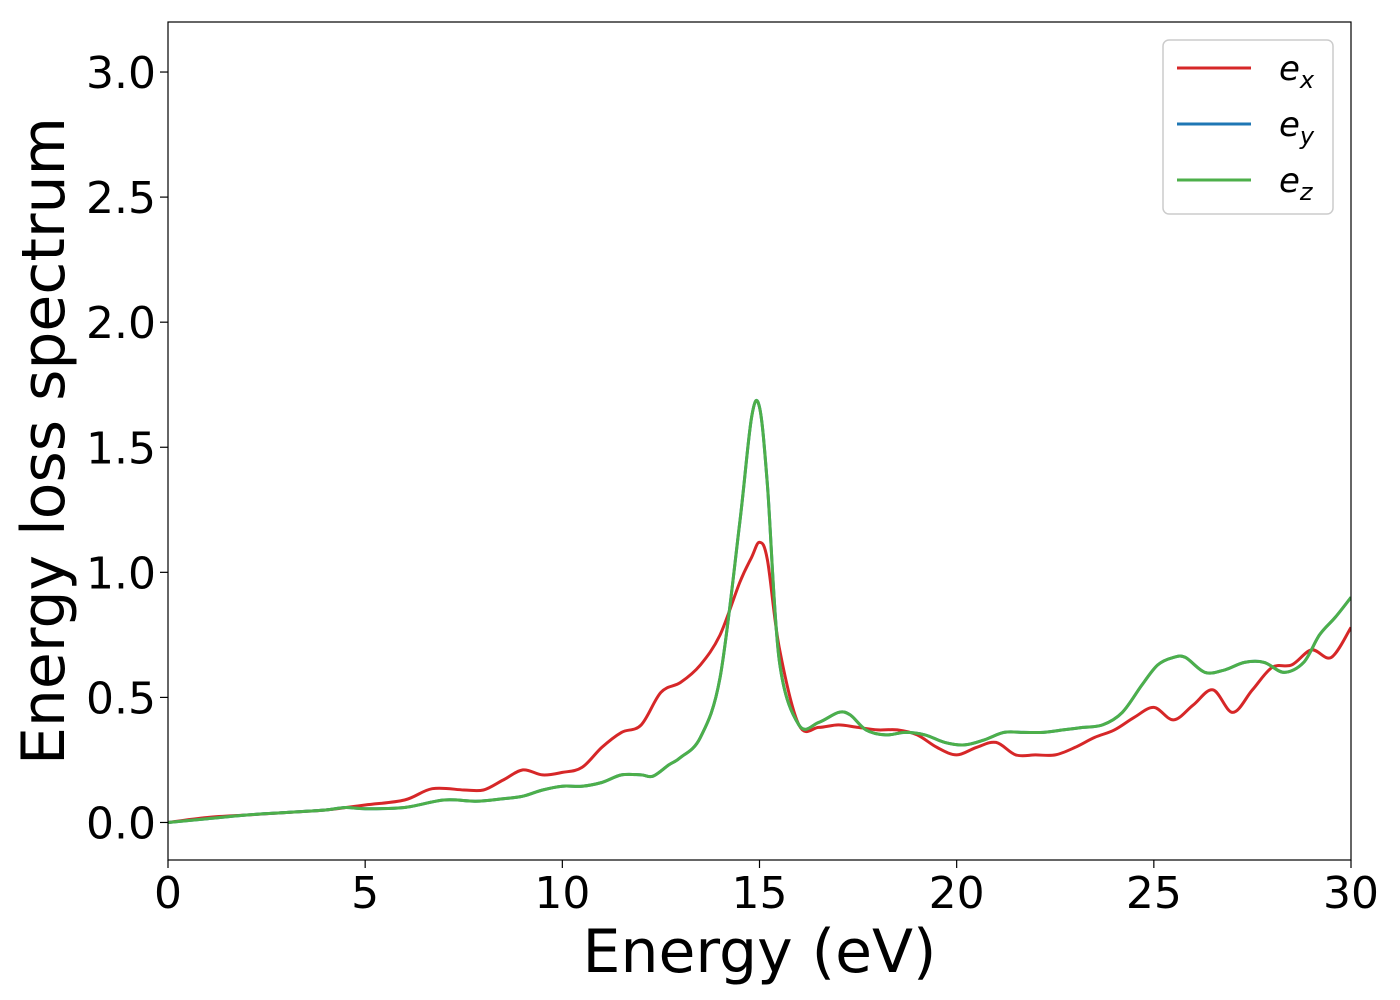 The height and width of the screenshot is (1000, 1400). I want to click on y-tick-label: 1.0, so click(121, 573).